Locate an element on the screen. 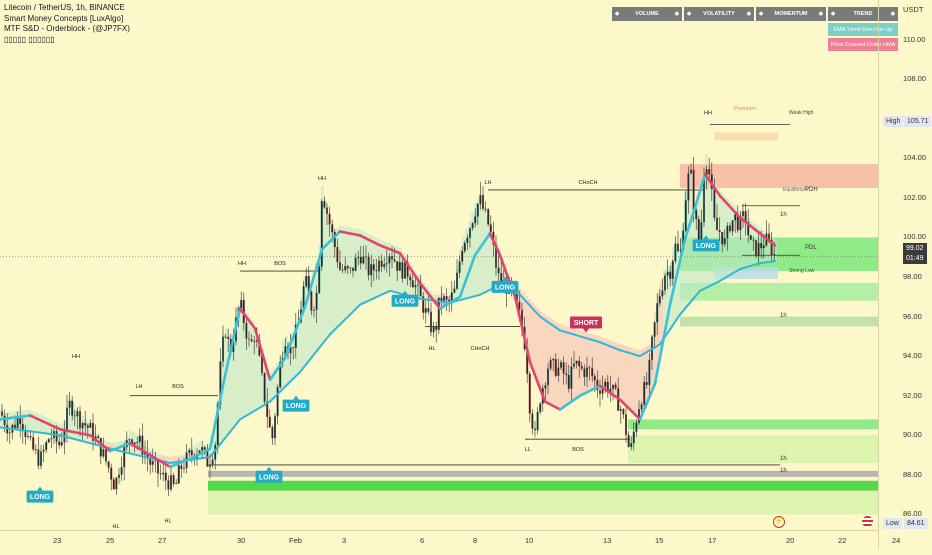  indicator-mtf: MTF S&D - Orderblock - (@JP7FX) is located at coordinates (67, 28).